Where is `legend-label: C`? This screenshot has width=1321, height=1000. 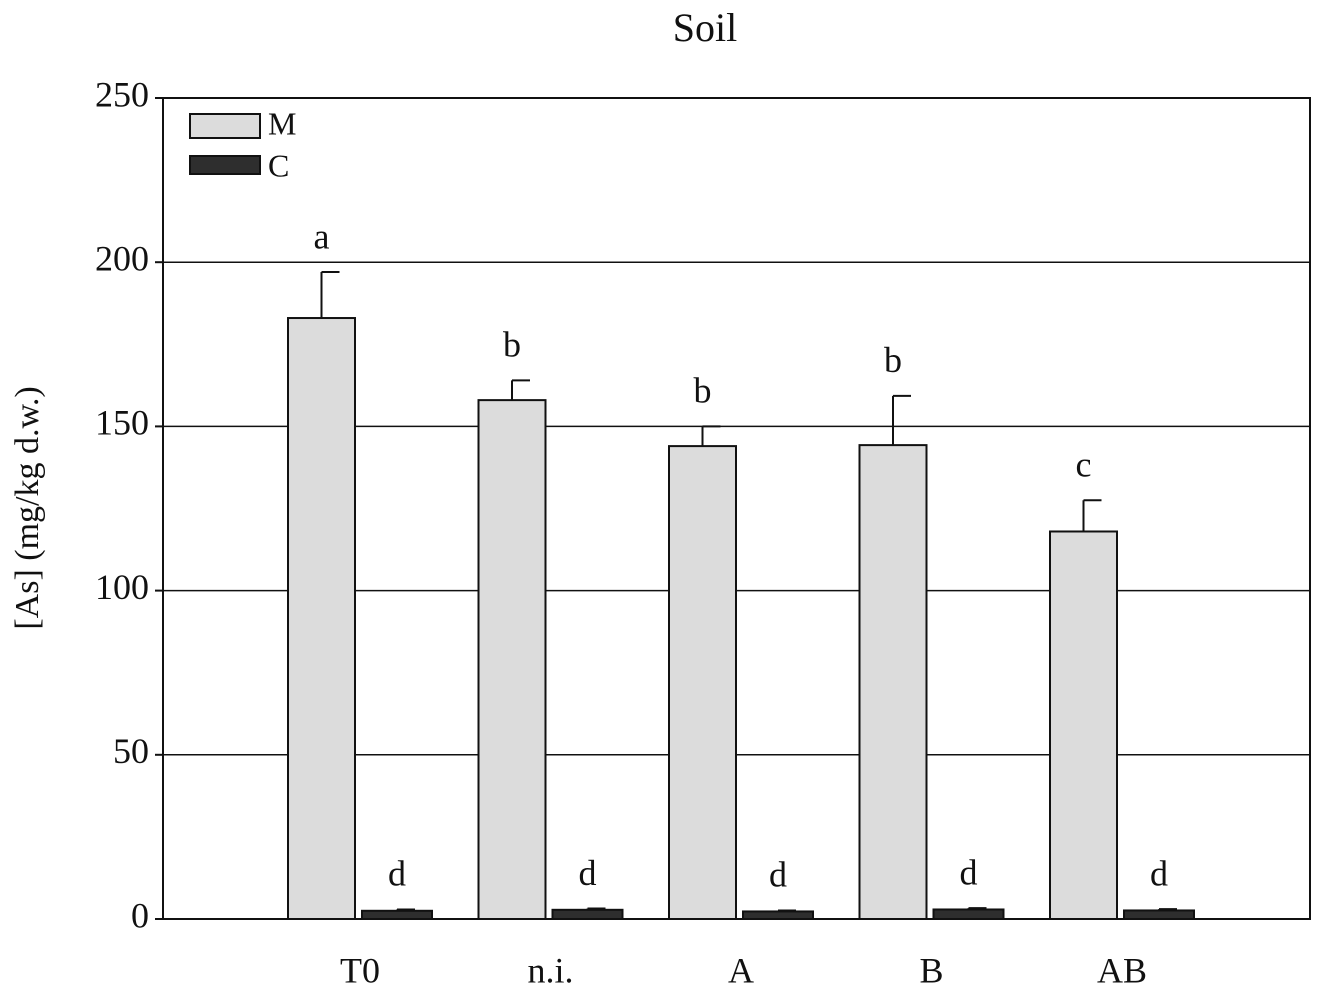
legend-label: C is located at coordinates (278, 165).